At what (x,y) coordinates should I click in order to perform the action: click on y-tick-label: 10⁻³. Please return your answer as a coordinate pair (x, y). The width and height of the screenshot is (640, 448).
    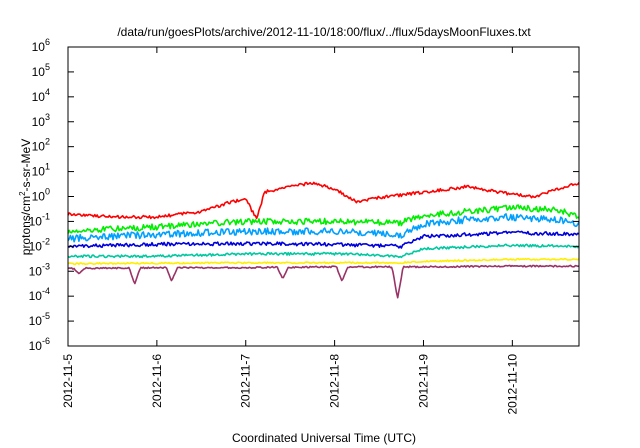
    Looking at the image, I should click on (39, 269).